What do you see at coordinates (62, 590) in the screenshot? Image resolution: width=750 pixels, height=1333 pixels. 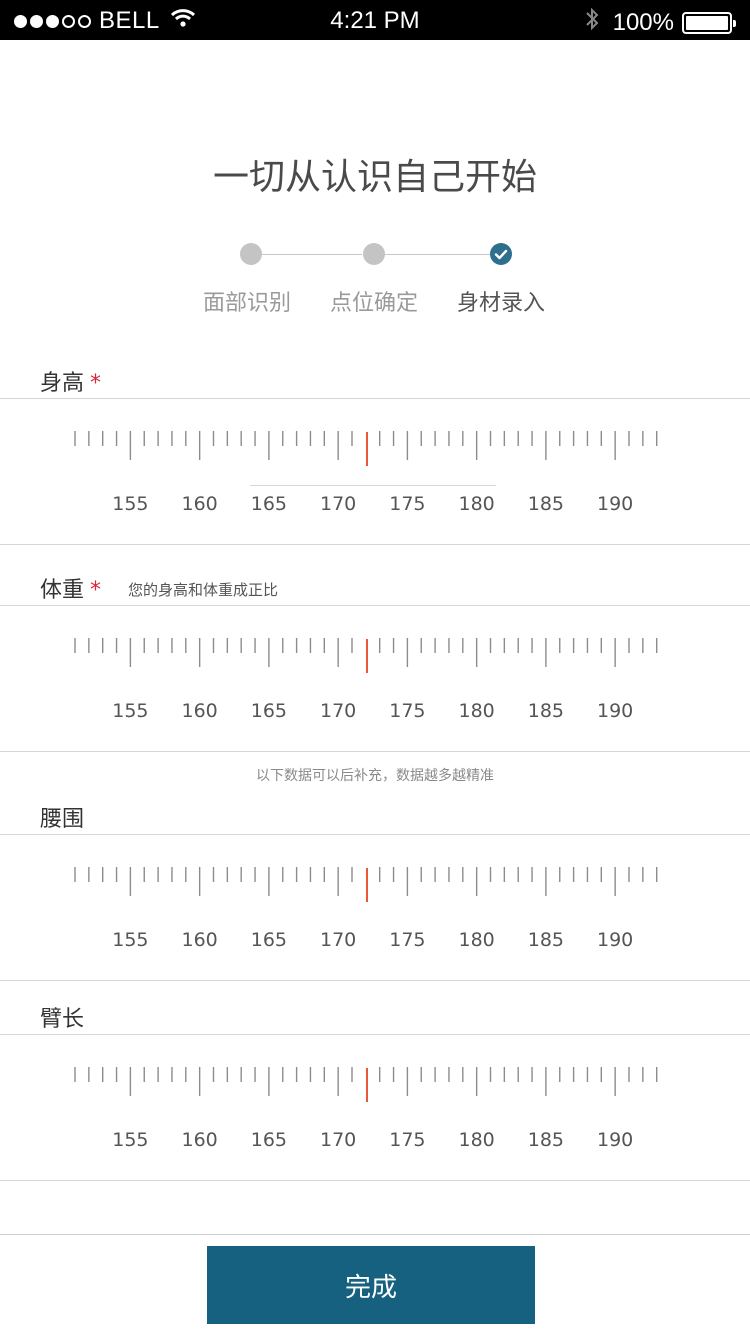 I see `weight-label-text: 体重` at bounding box center [62, 590].